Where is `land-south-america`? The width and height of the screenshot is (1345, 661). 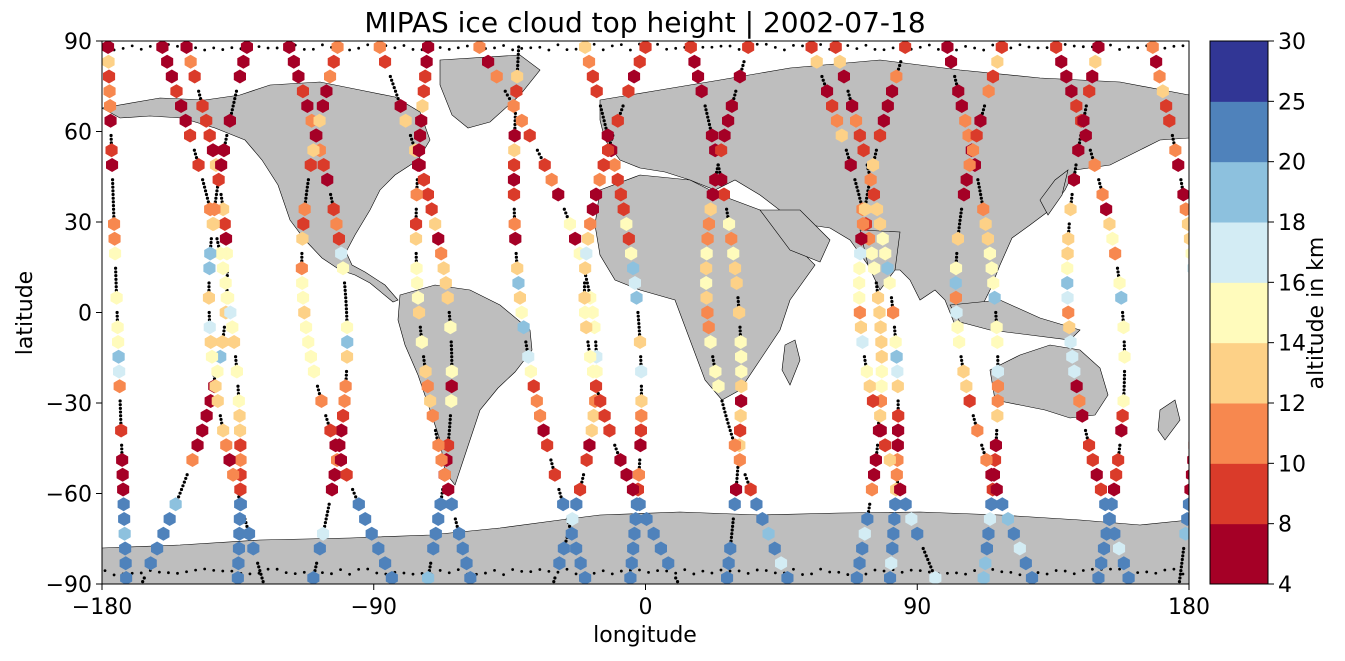
land-south-america is located at coordinates (465, 385).